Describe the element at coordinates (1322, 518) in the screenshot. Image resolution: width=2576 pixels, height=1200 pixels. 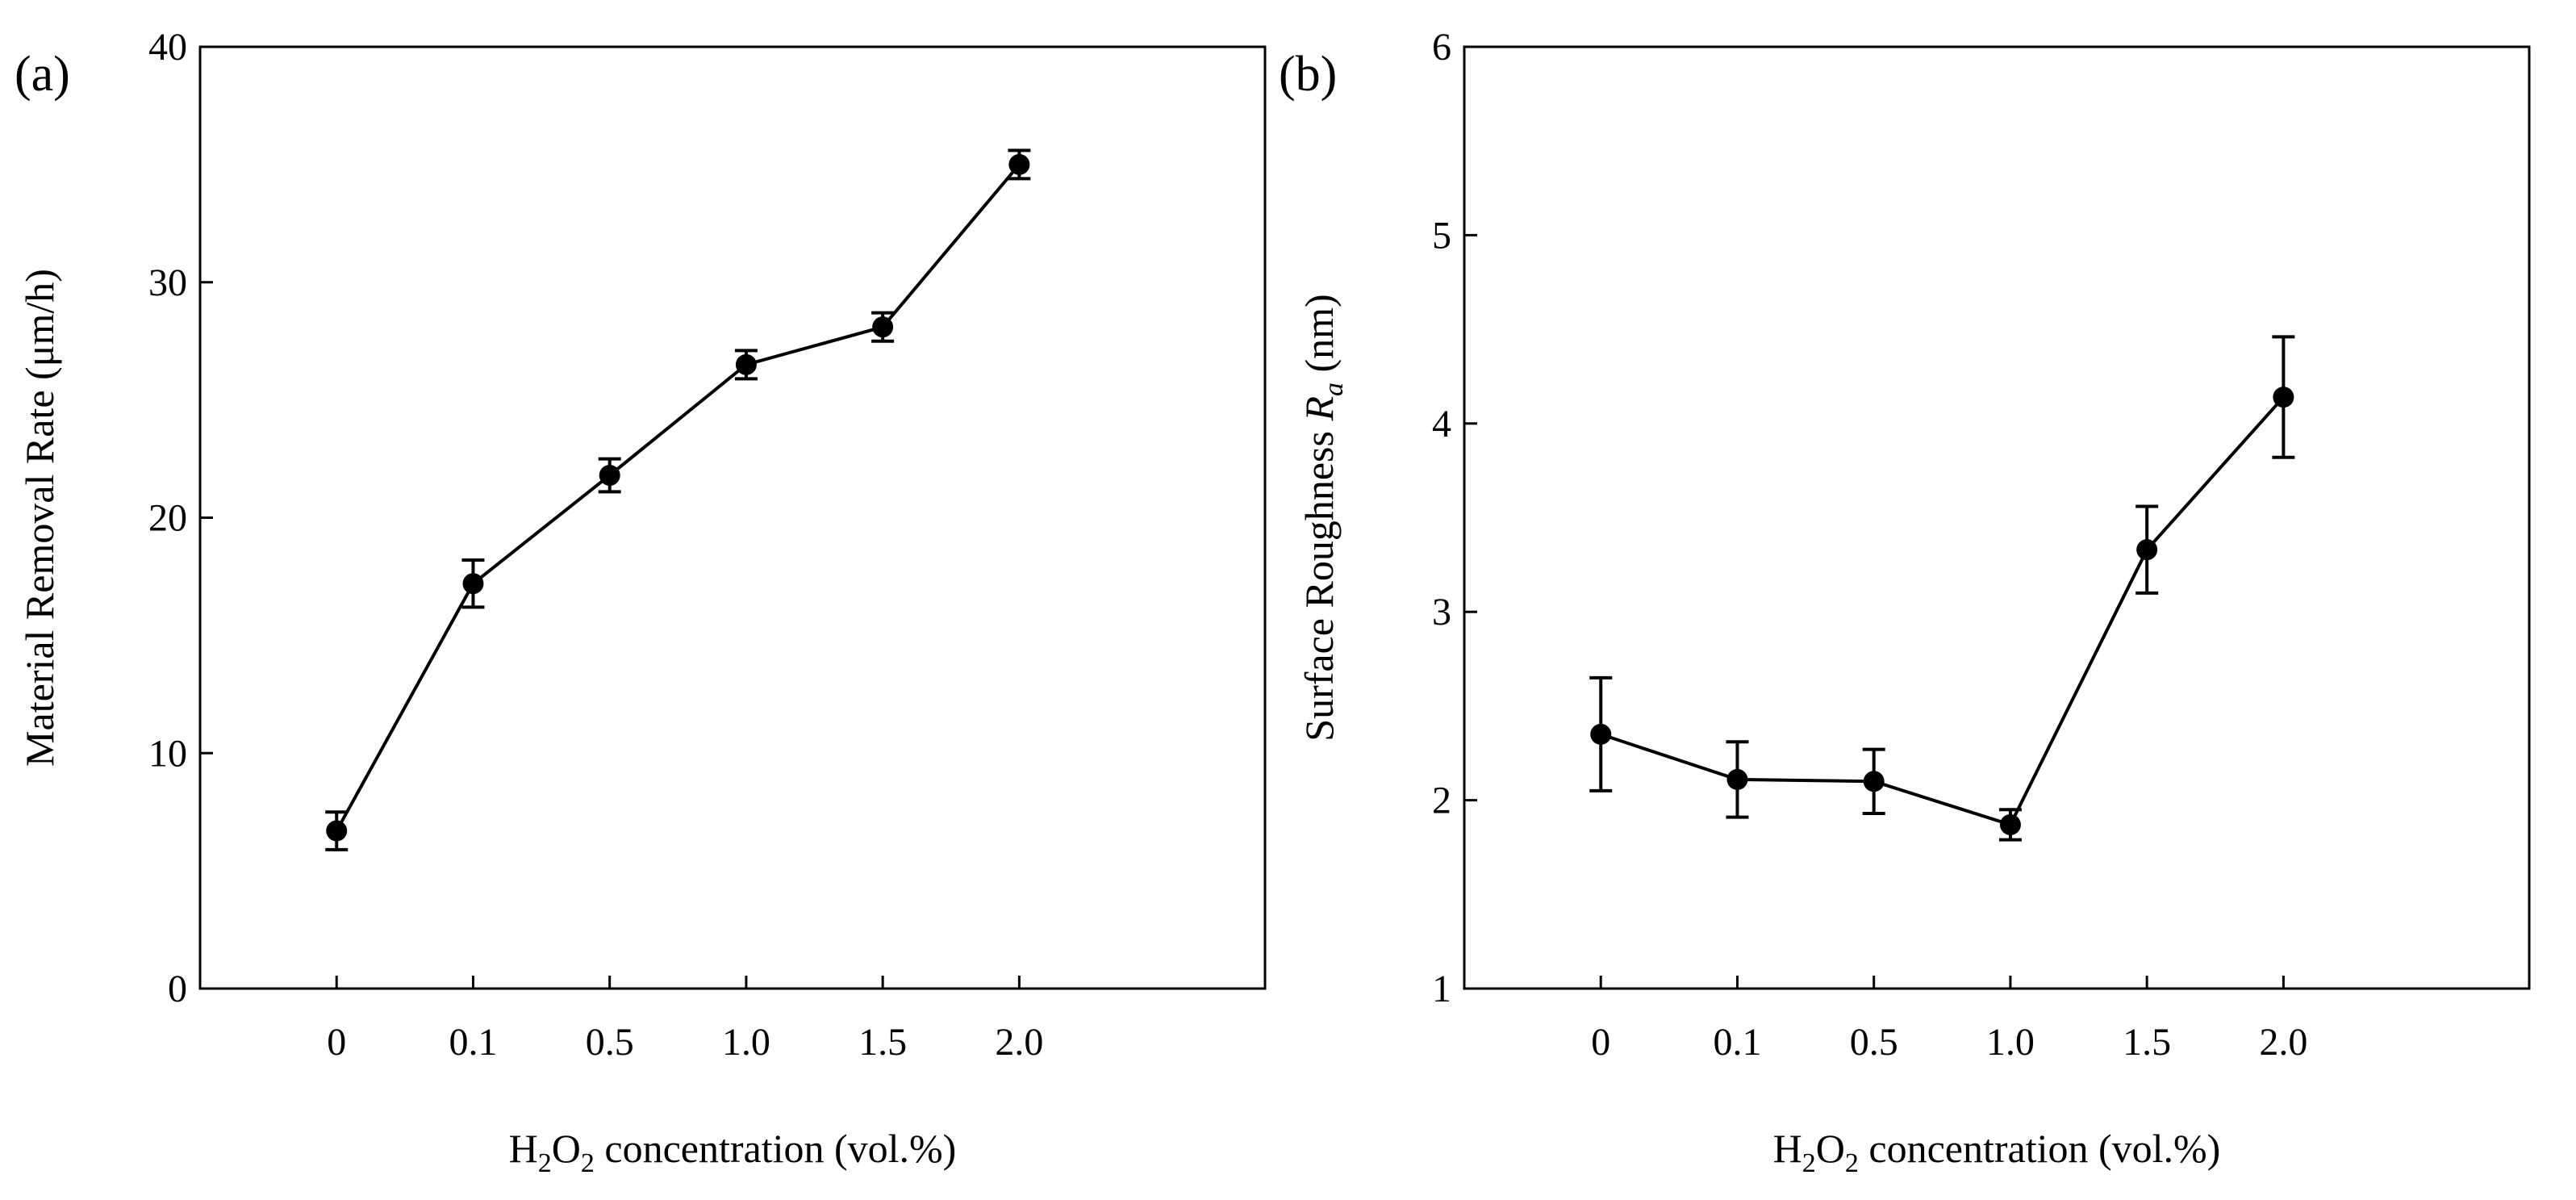
I see `y-axis-label: Surface Roughness Ra (nm)` at that location.